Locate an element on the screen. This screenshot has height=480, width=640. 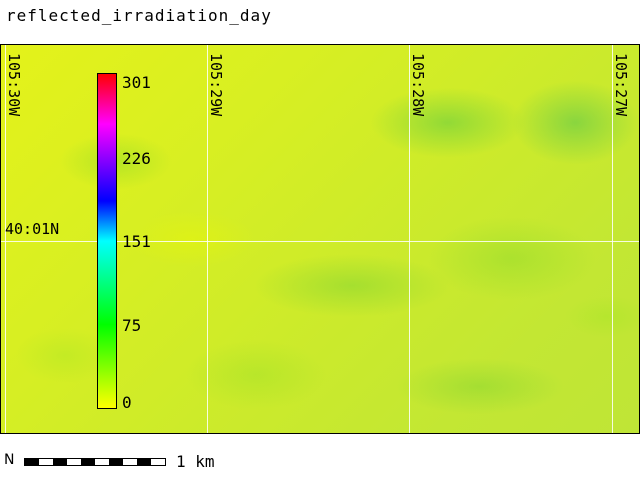
longitude-label: 105:28W is located at coordinates (418, 85).